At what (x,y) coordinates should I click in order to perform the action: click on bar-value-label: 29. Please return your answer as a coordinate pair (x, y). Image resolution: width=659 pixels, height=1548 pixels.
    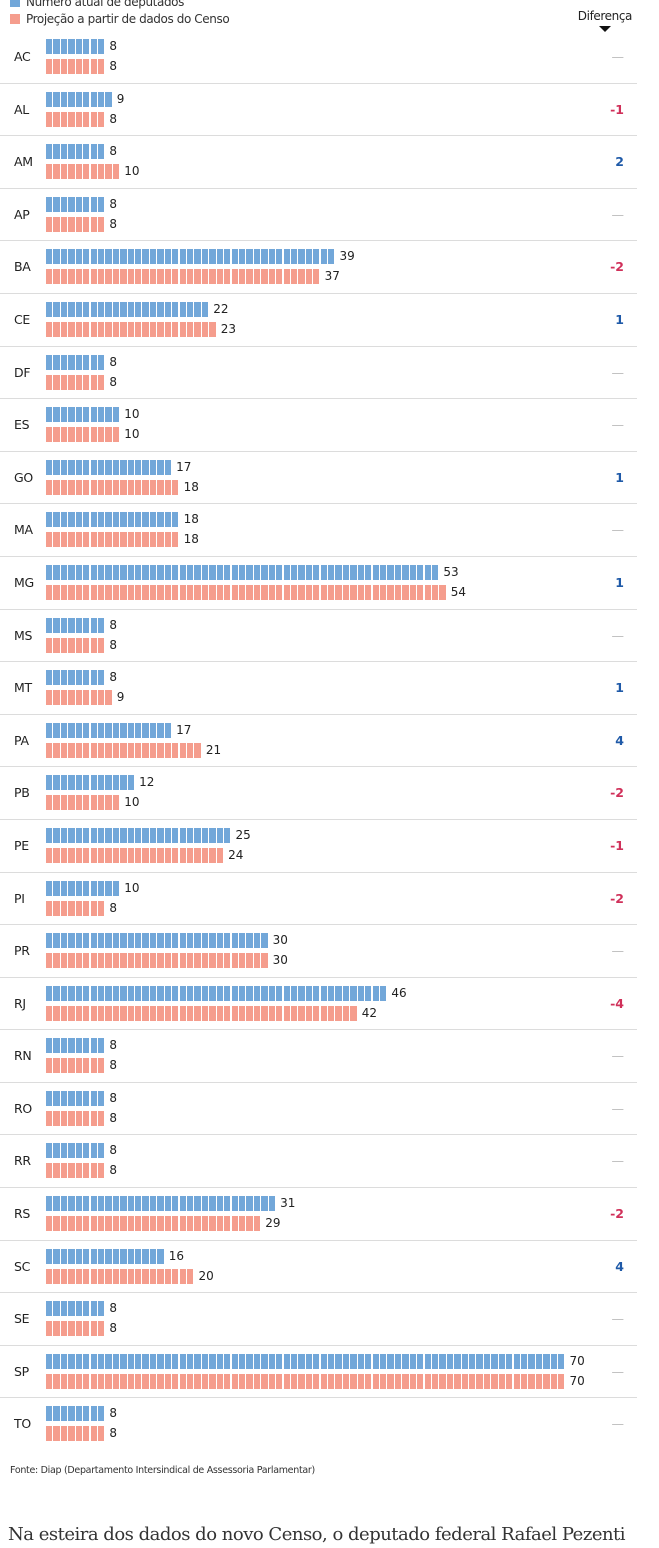
    Looking at the image, I should click on (273, 1223).